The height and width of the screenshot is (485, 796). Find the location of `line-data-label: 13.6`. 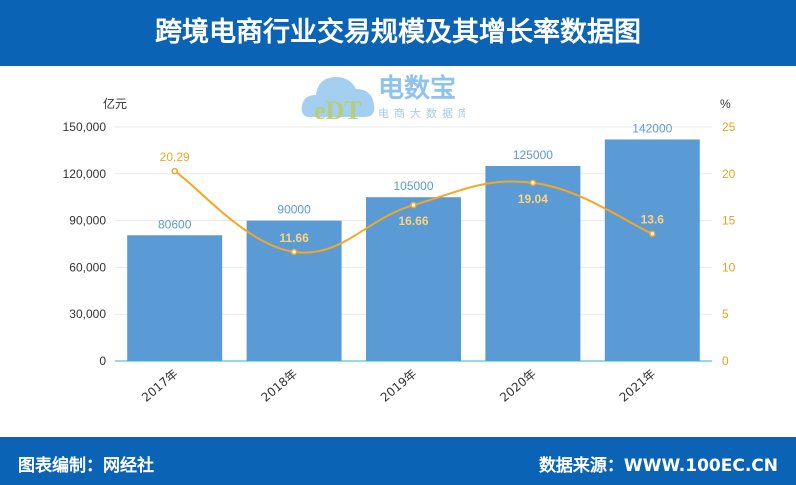

line-data-label: 13.6 is located at coordinates (653, 220).